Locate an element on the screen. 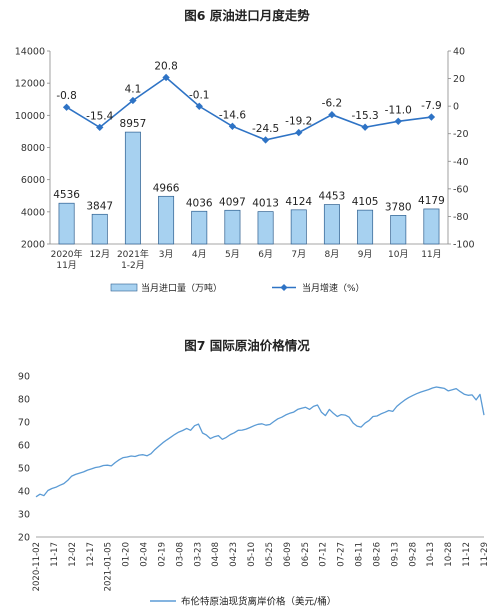  chart2-x-tick-label: 04-23 is located at coordinates (234, 554).